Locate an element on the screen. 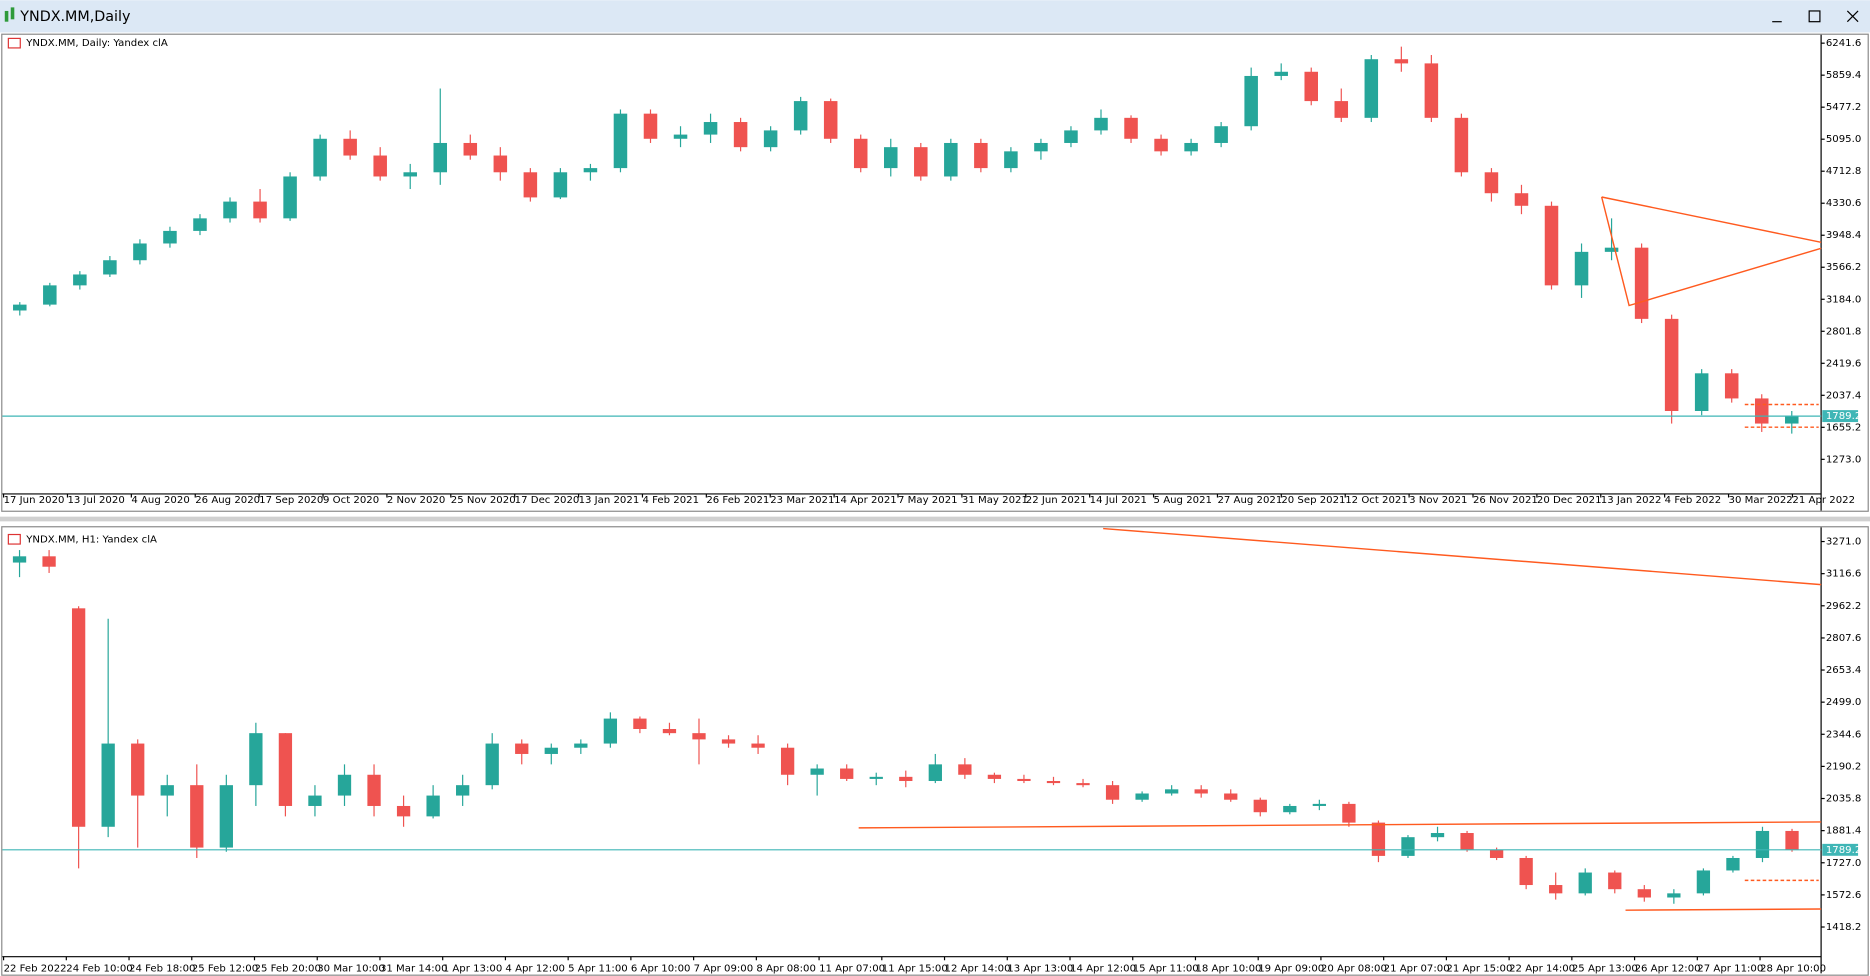  y-tick-label: 3948.4 is located at coordinates (1843, 235).